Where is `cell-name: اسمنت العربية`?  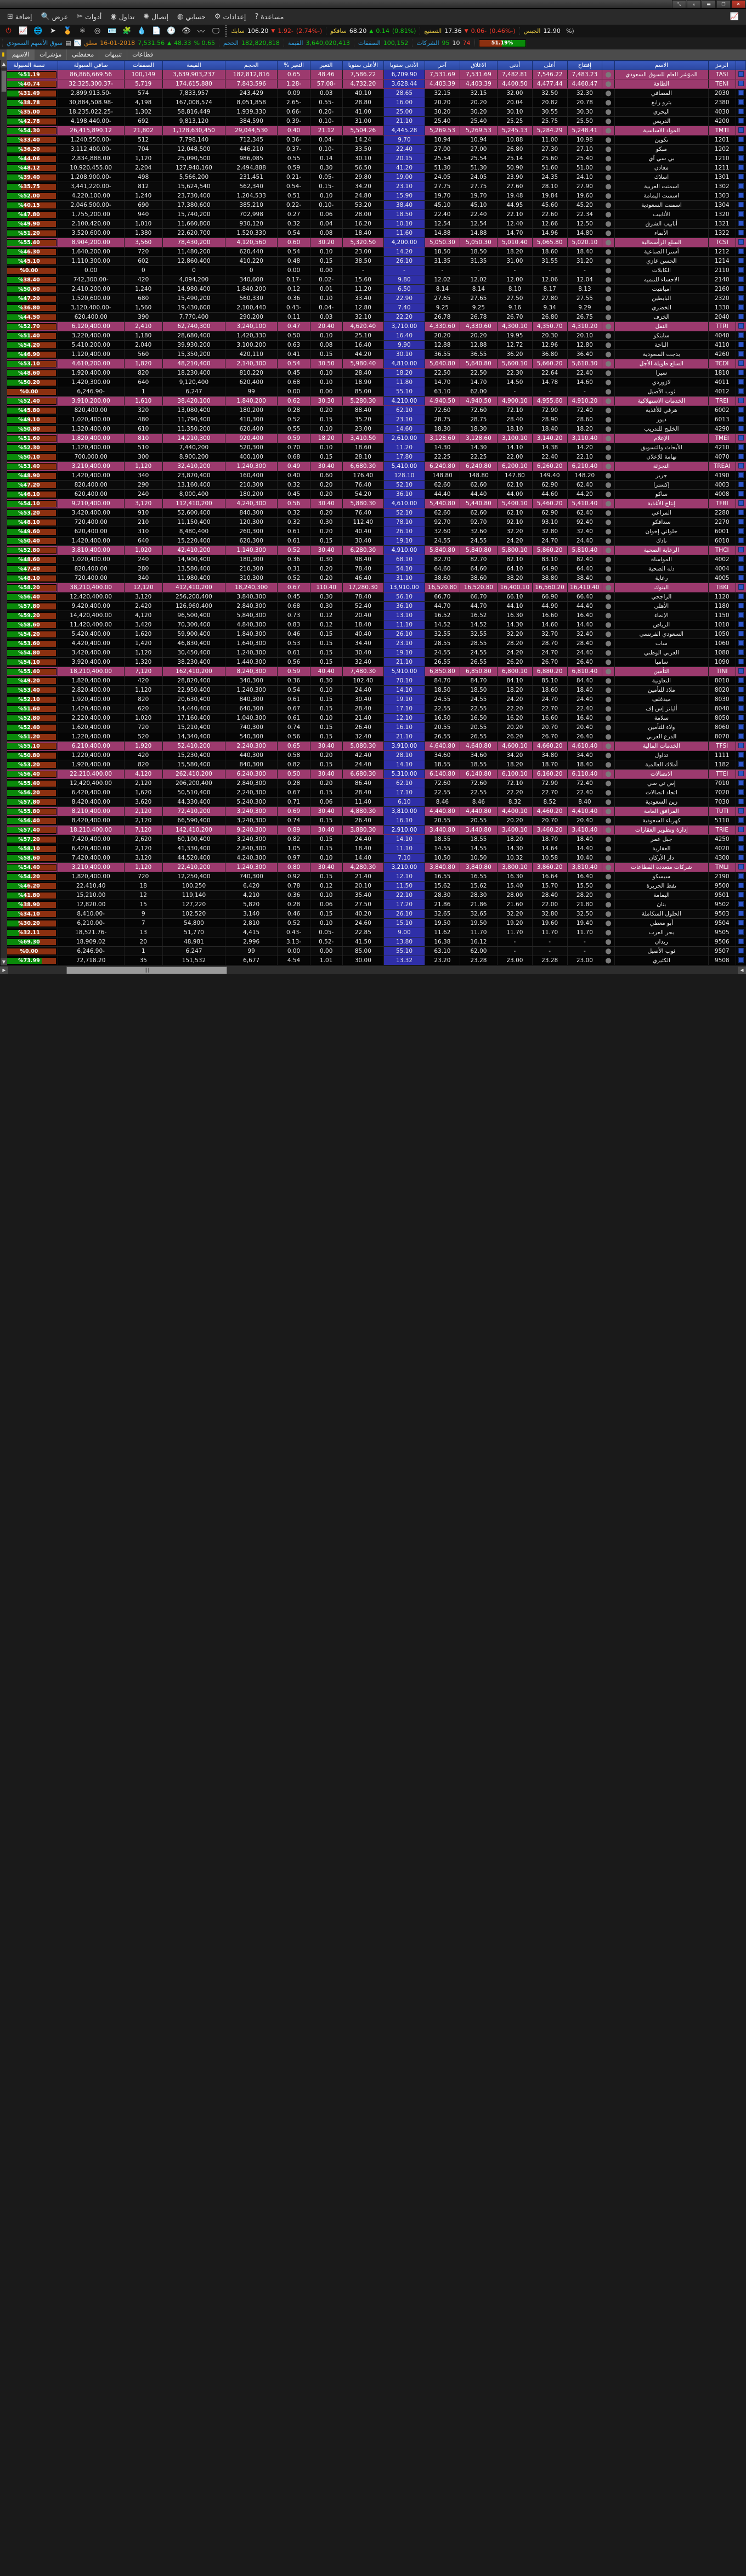 cell-name: اسمنت العربية is located at coordinates (662, 186).